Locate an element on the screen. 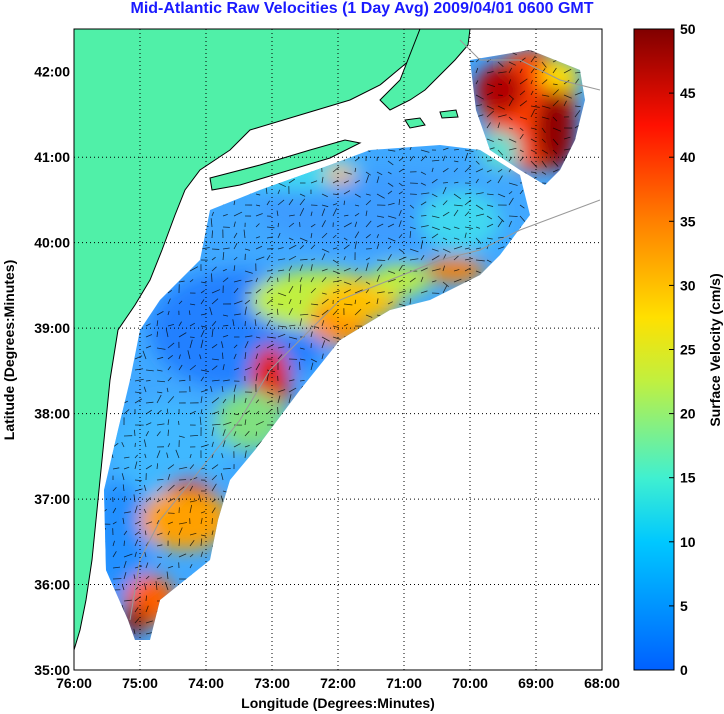  y-axis-label: Latitude (Degrees:Minutes) is located at coordinates (9, 350).